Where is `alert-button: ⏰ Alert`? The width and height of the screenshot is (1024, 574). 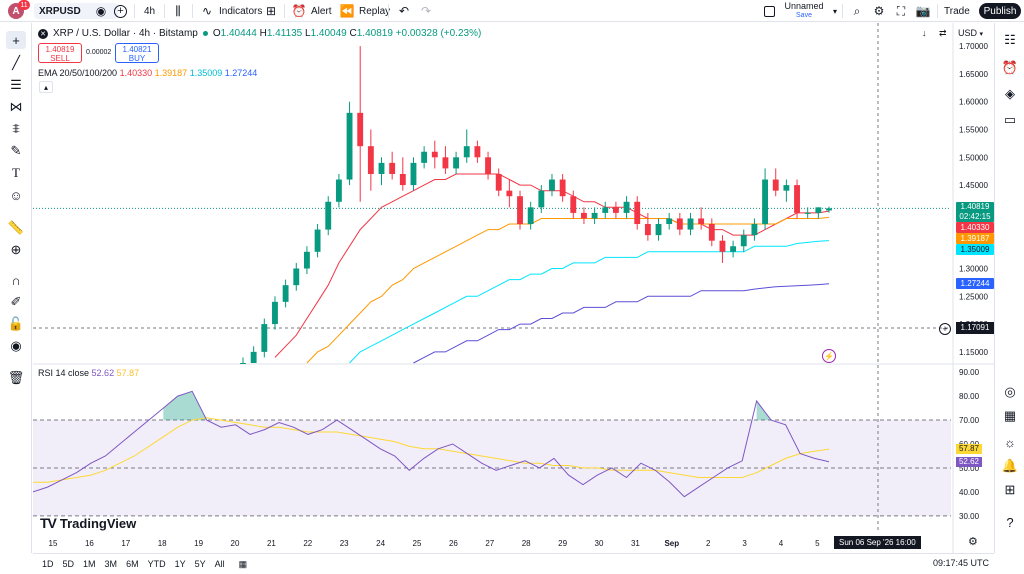
alert-button: ⏰ Alert is located at coordinates (311, 11).